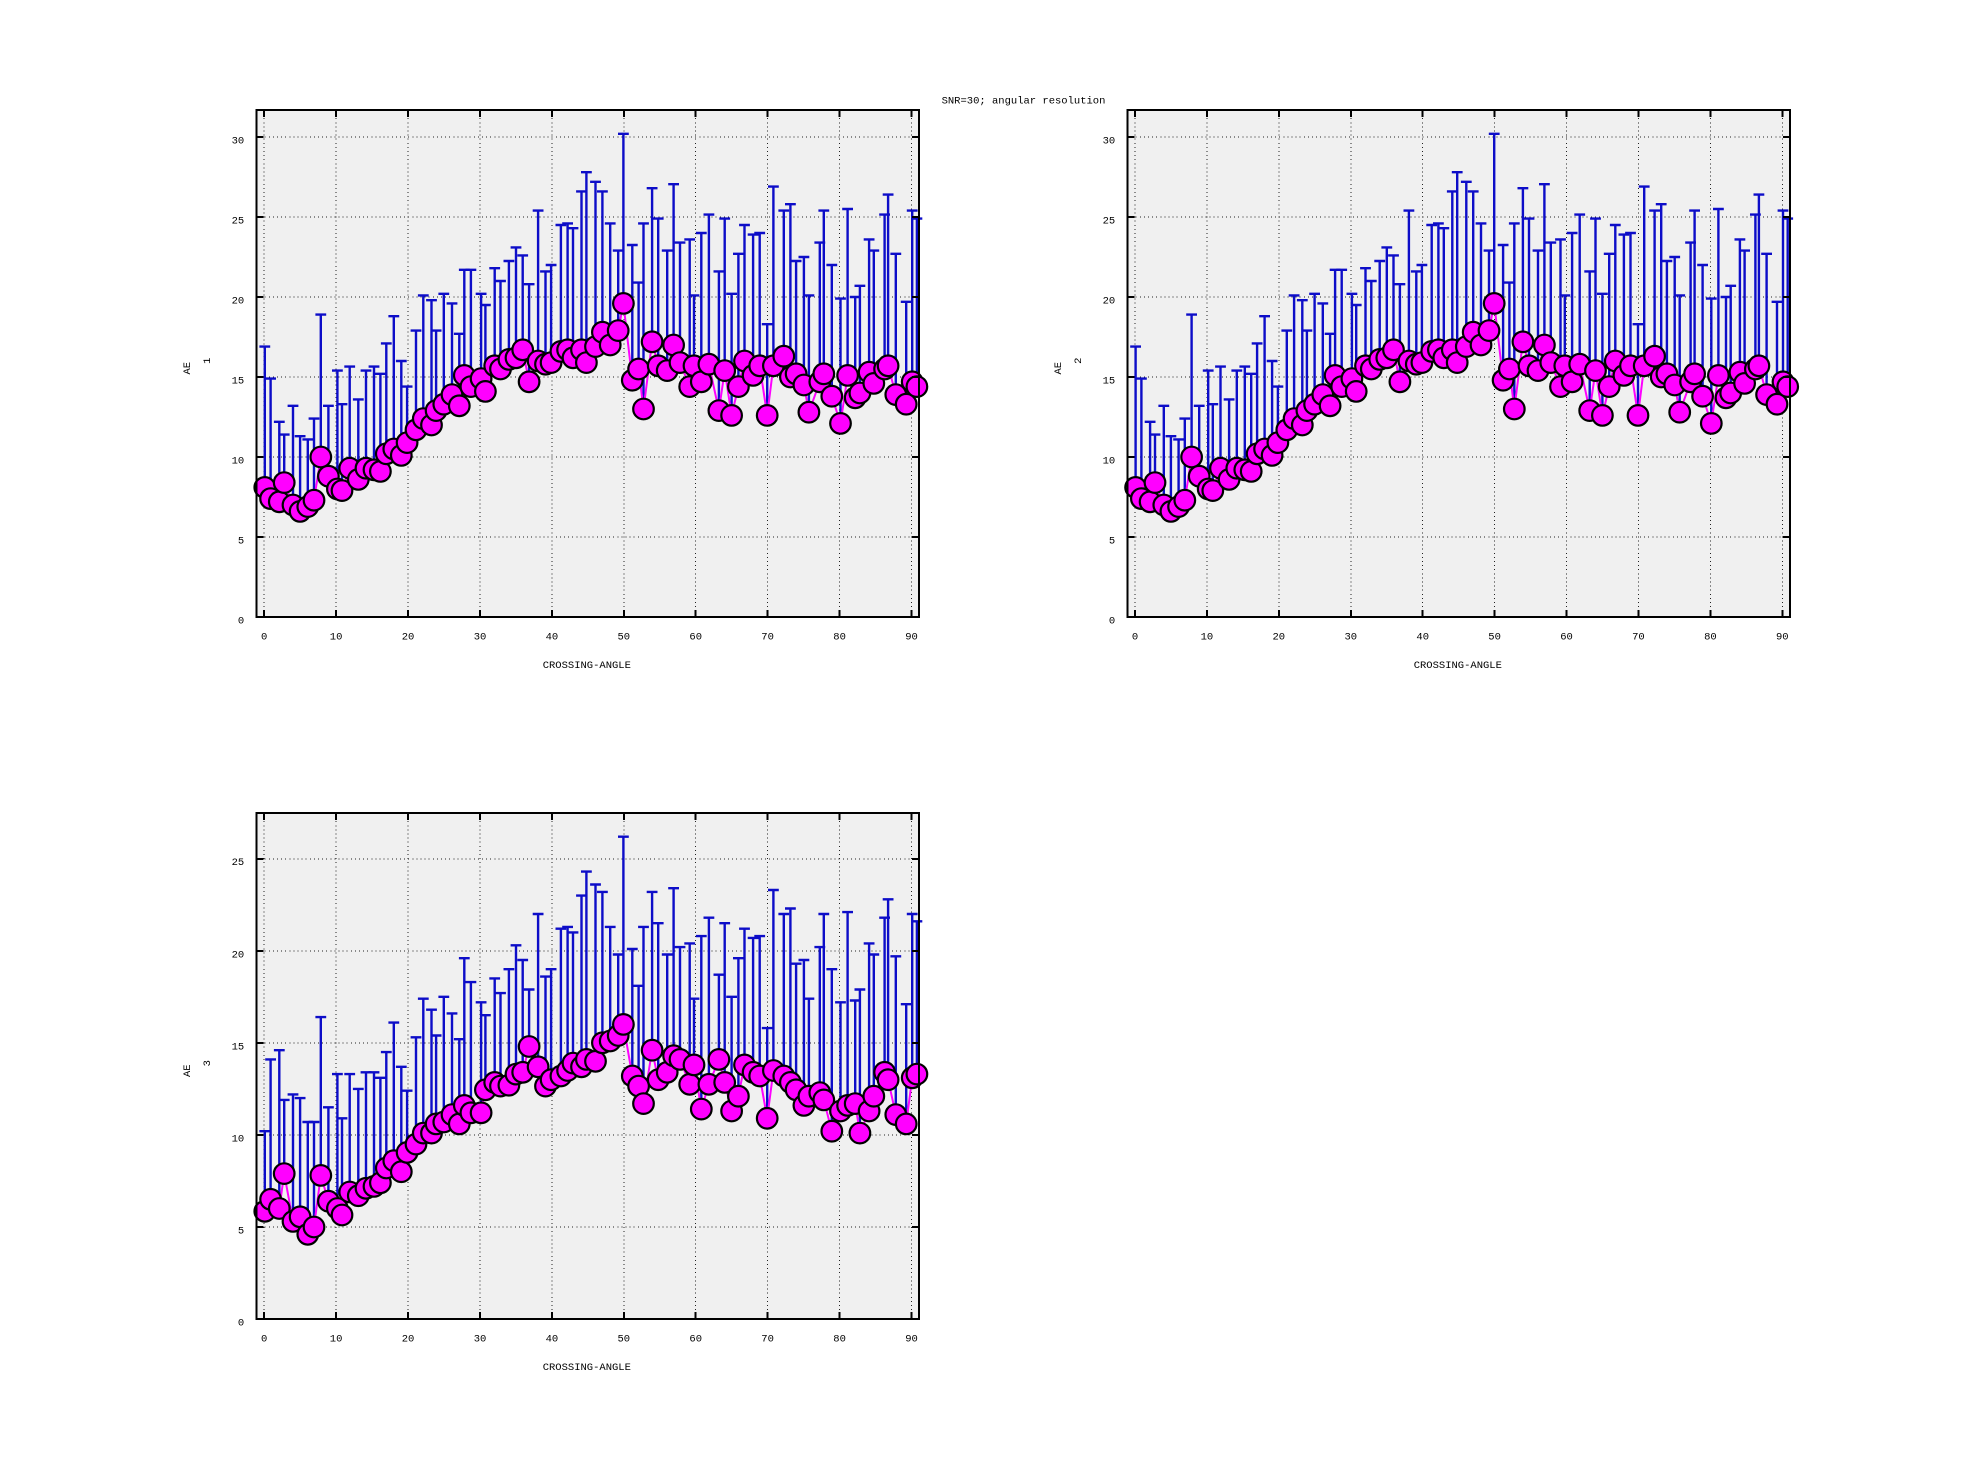 The image size is (1978, 1482). I want to click on svg-text: 3, so click(208, 1063).